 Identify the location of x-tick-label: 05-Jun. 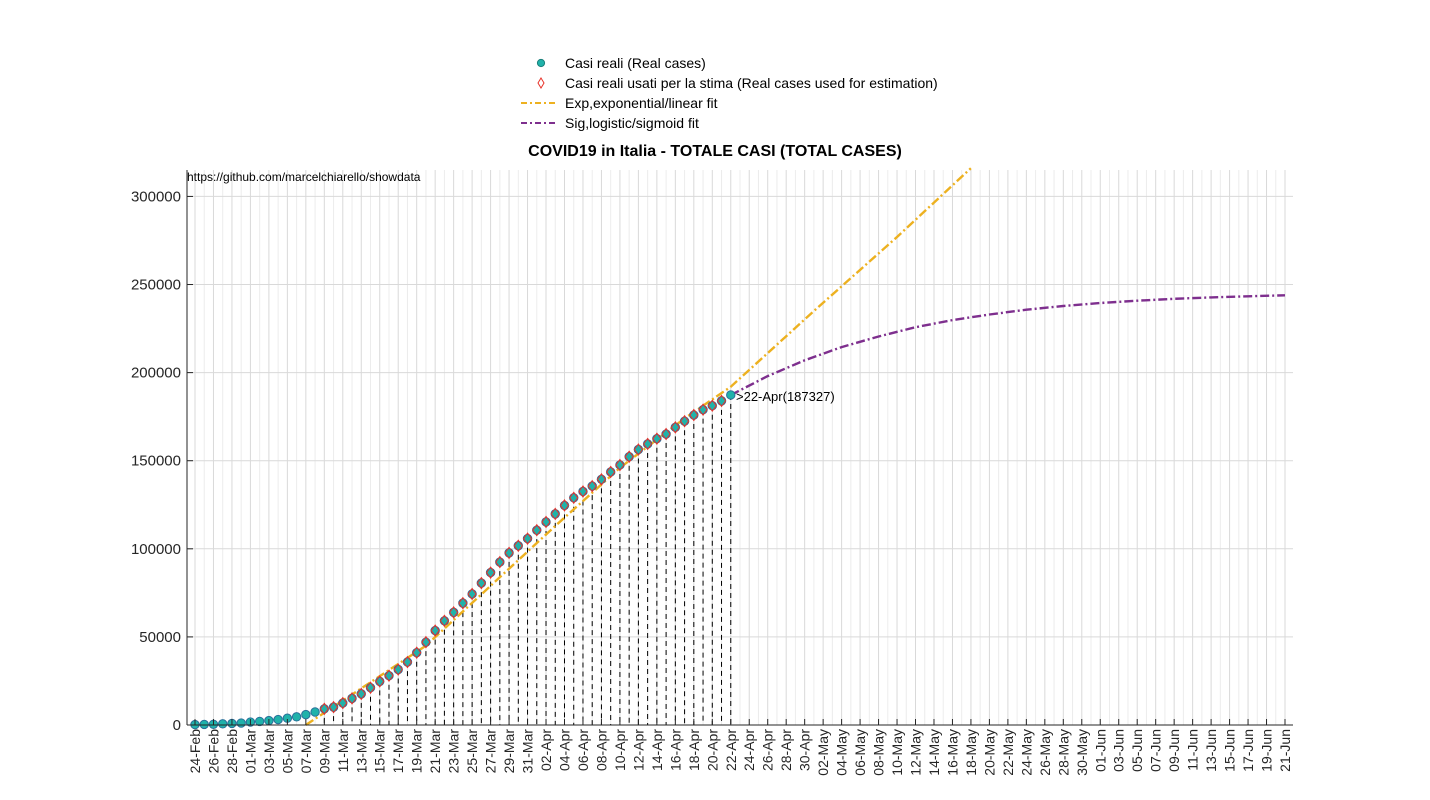
(1137, 750).